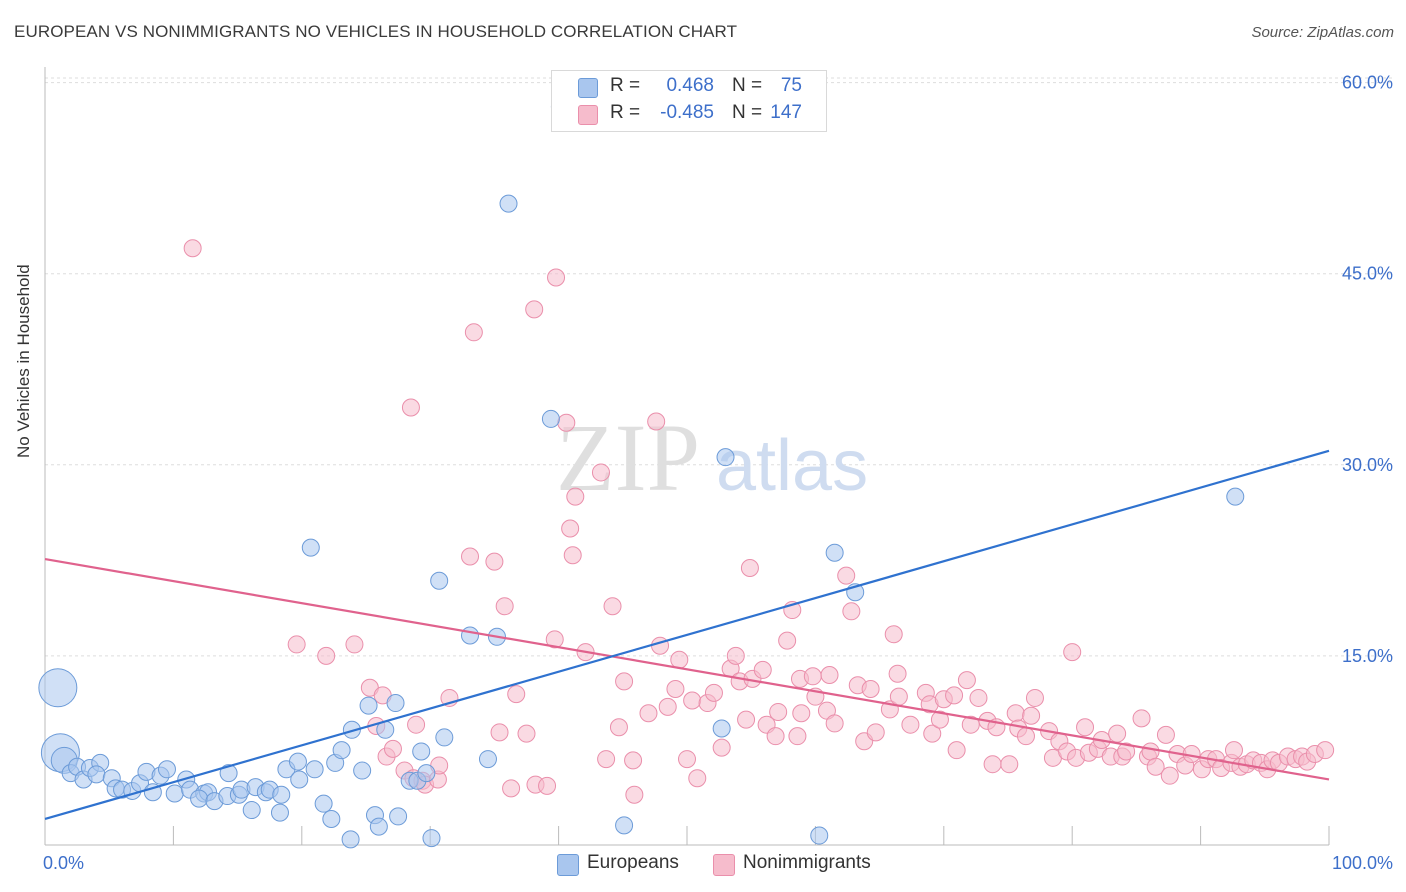 Image resolution: width=1406 pixels, height=892 pixels. What do you see at coordinates (724, 865) in the screenshot?
I see `nonimmigrants-swatch` at bounding box center [724, 865].